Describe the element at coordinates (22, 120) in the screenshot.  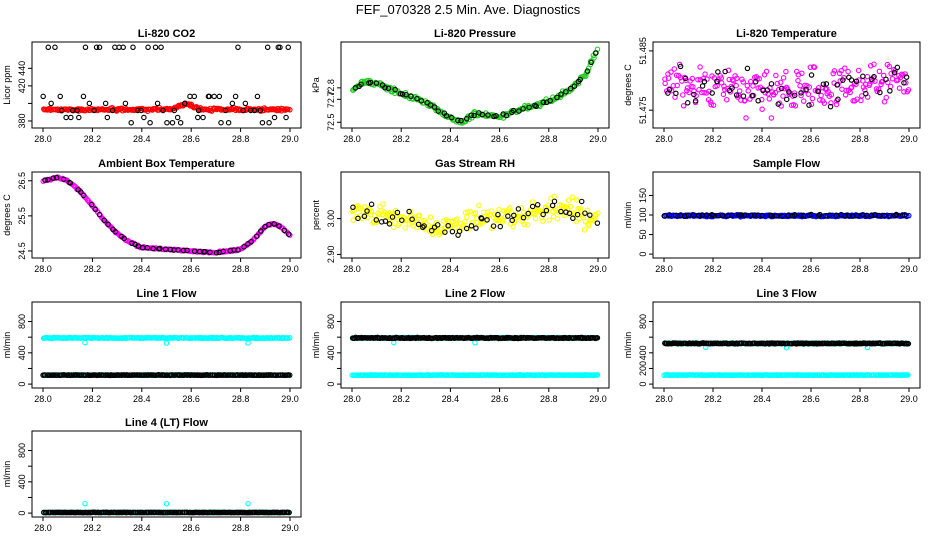
I see `y-tick-label: 380` at that location.